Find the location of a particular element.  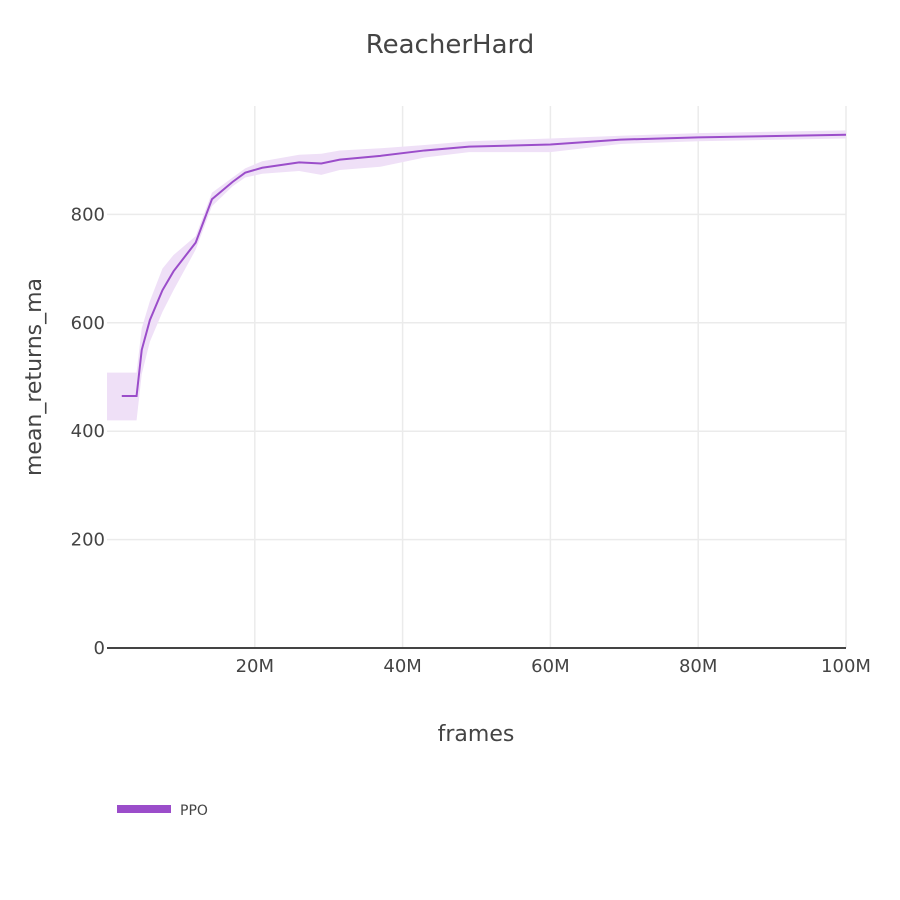

y-tick-label: 0 is located at coordinates (99, 648).